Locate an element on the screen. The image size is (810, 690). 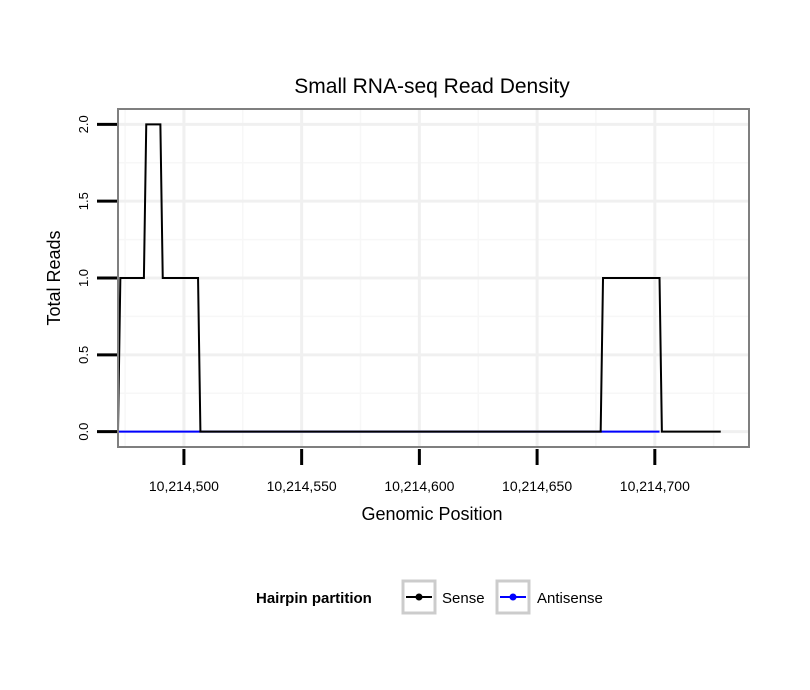
legend-item-antisense: Antisense is located at coordinates (549, 597).